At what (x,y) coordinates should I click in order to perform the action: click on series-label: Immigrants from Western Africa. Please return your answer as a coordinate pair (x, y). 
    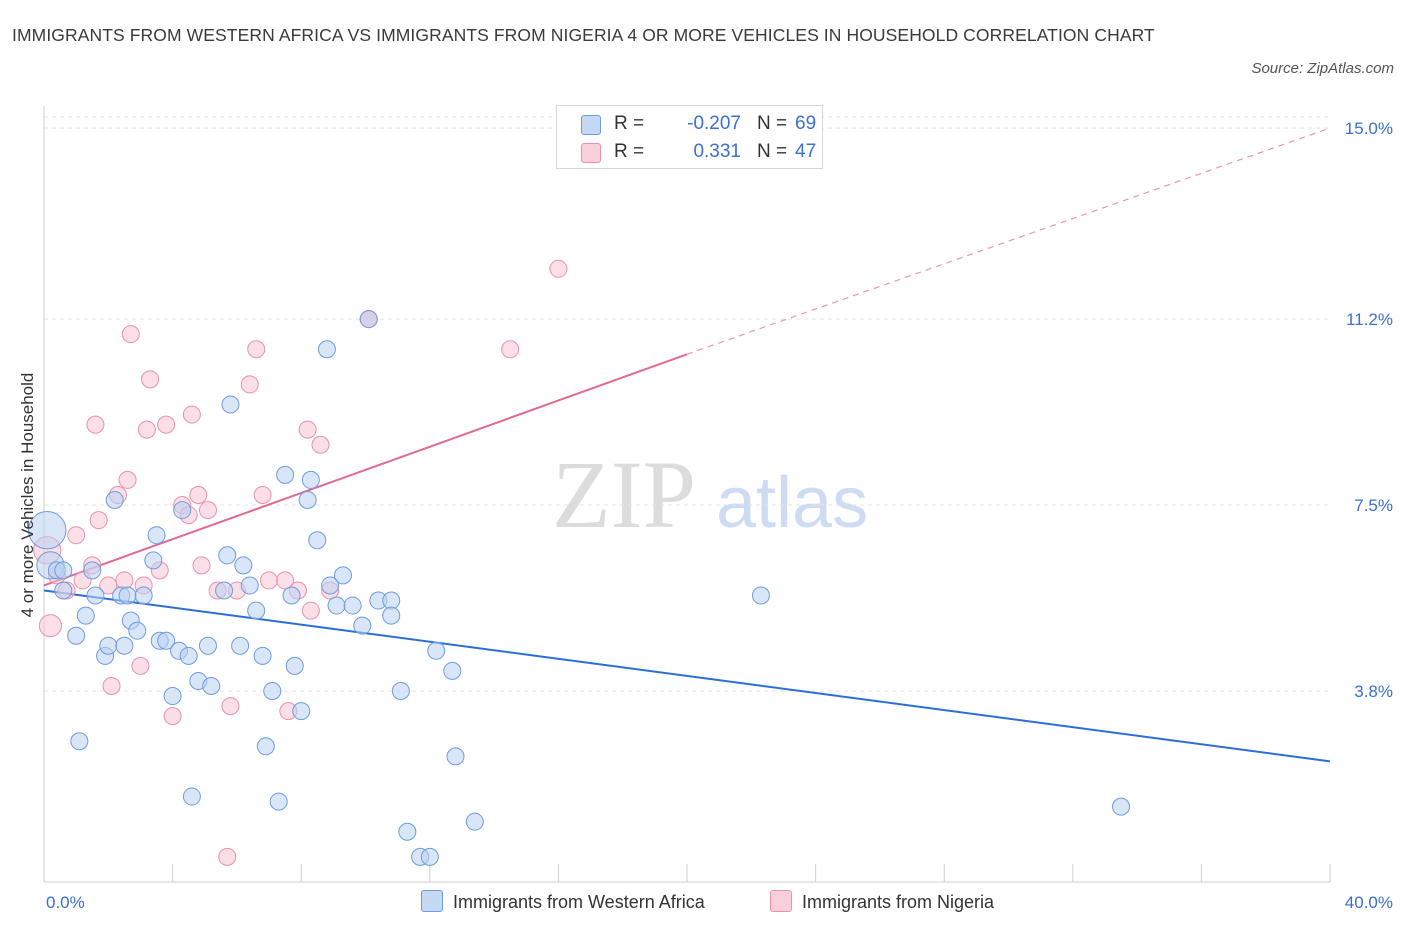
    Looking at the image, I should click on (579, 902).